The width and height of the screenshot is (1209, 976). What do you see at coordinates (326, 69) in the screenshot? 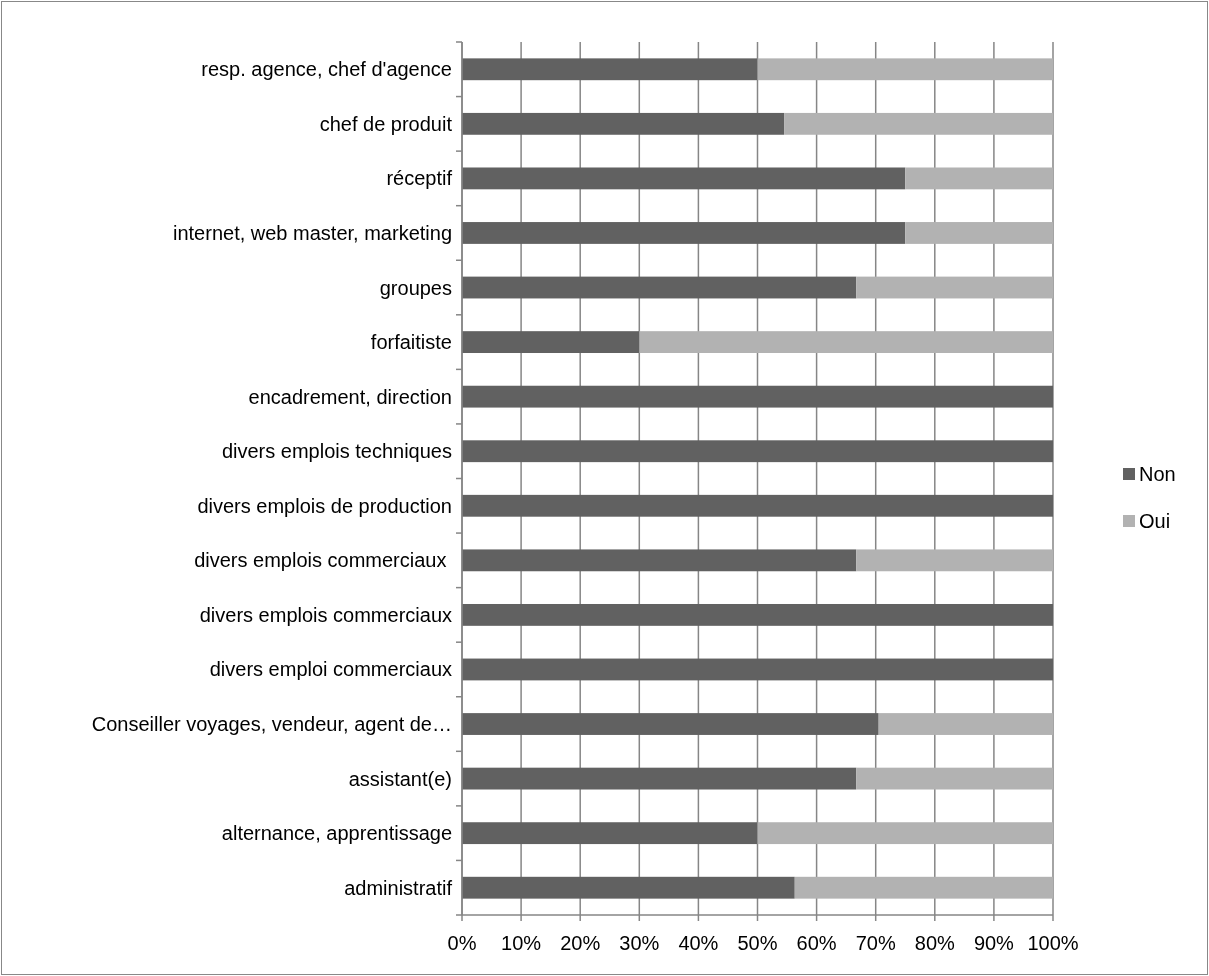
I see `y-tick-label: resp. agence, chef d'agence` at bounding box center [326, 69].